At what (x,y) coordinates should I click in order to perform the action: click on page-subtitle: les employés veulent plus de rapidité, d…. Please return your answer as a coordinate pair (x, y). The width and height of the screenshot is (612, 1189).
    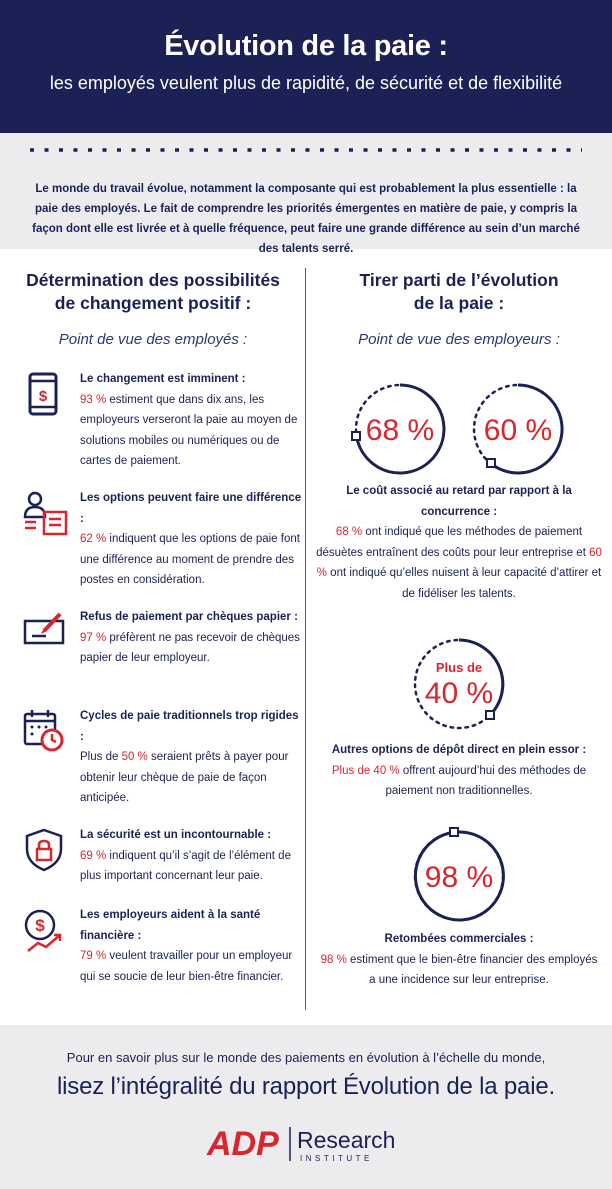
    Looking at the image, I should click on (306, 83).